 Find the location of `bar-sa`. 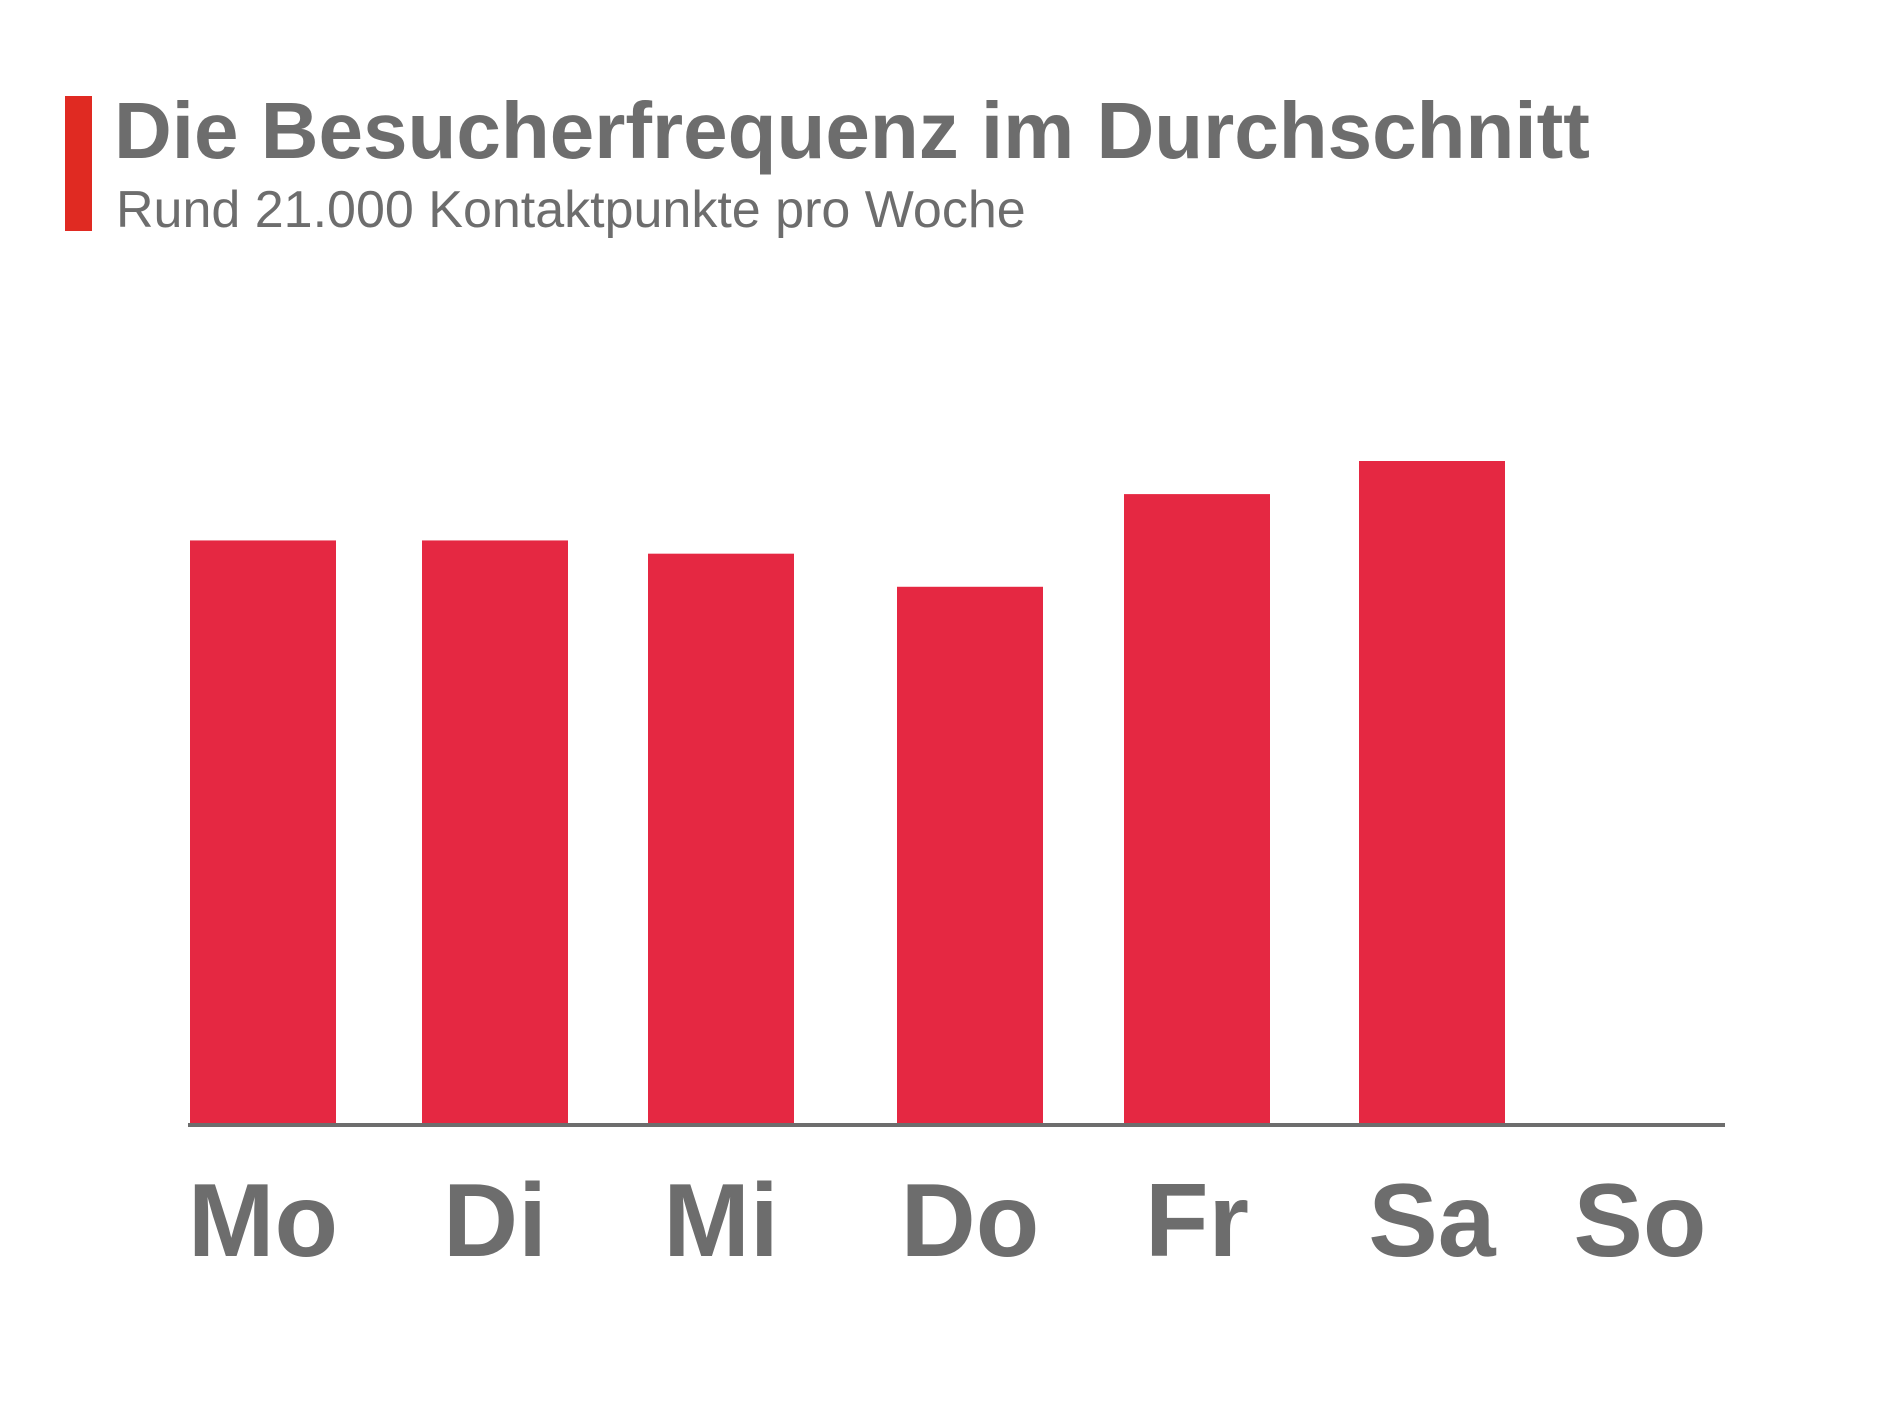

bar-sa is located at coordinates (1432, 792).